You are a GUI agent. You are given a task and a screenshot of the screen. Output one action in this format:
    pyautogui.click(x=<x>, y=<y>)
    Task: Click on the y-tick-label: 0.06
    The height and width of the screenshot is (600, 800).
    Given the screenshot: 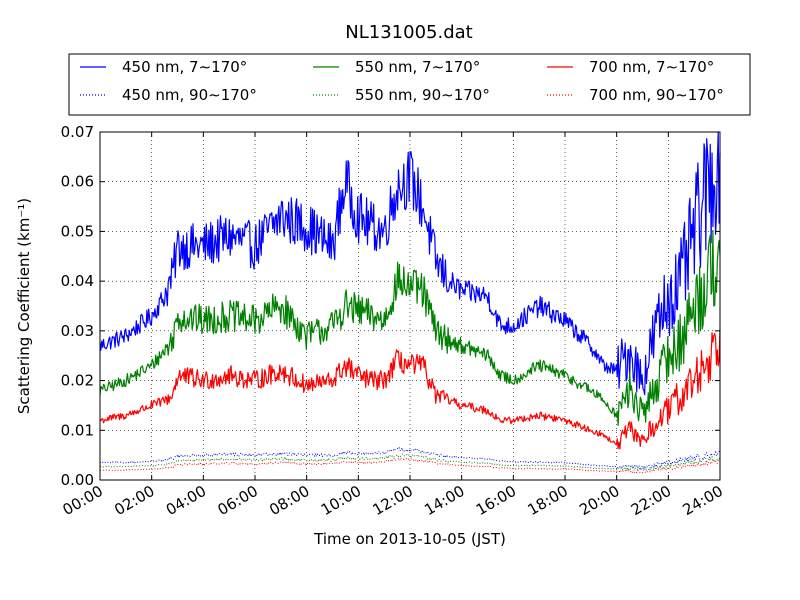 What is the action you would take?
    pyautogui.click(x=77, y=182)
    